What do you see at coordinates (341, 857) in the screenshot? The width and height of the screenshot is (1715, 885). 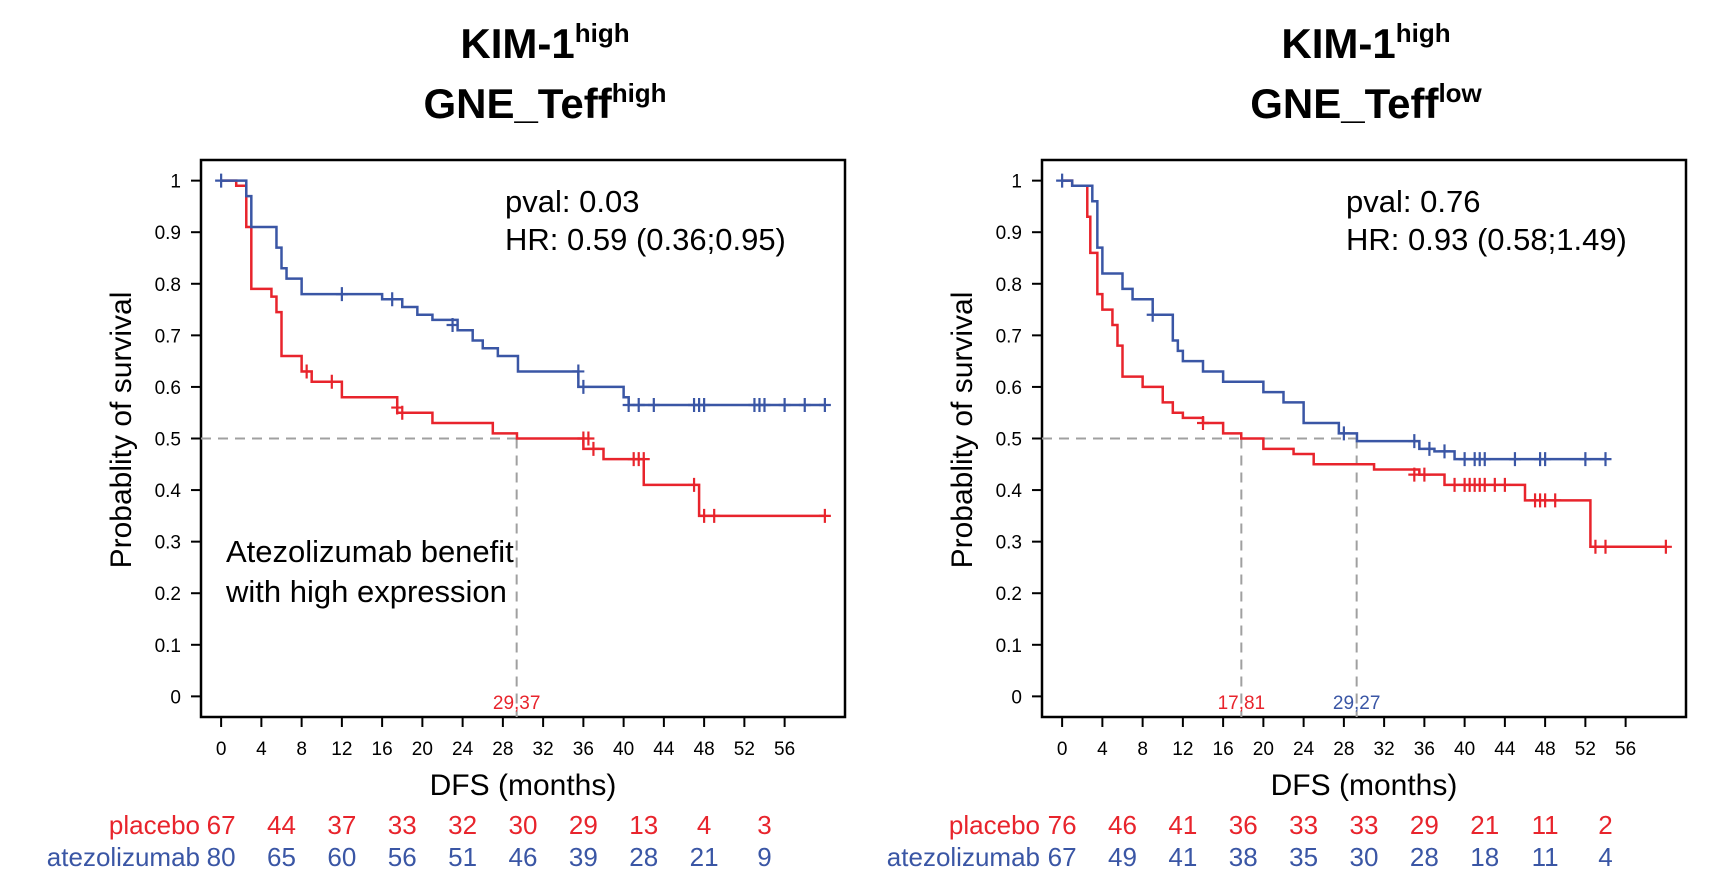 I see `risk-count-atezolizumab: 60` at bounding box center [341, 857].